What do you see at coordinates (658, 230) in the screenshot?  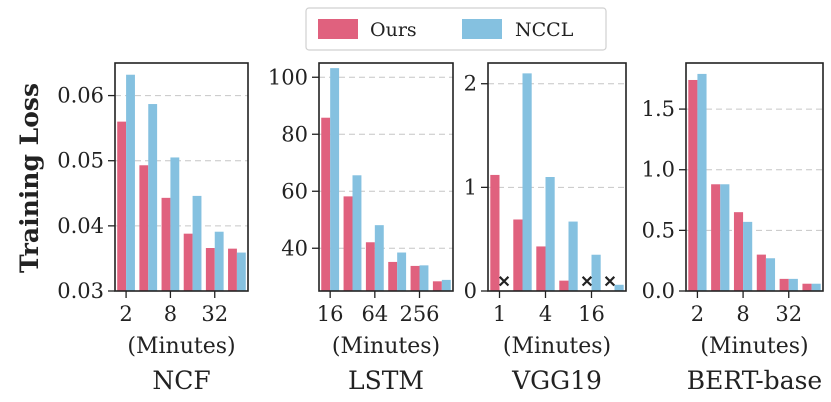 I see `y-tick-label: 0.5` at bounding box center [658, 230].